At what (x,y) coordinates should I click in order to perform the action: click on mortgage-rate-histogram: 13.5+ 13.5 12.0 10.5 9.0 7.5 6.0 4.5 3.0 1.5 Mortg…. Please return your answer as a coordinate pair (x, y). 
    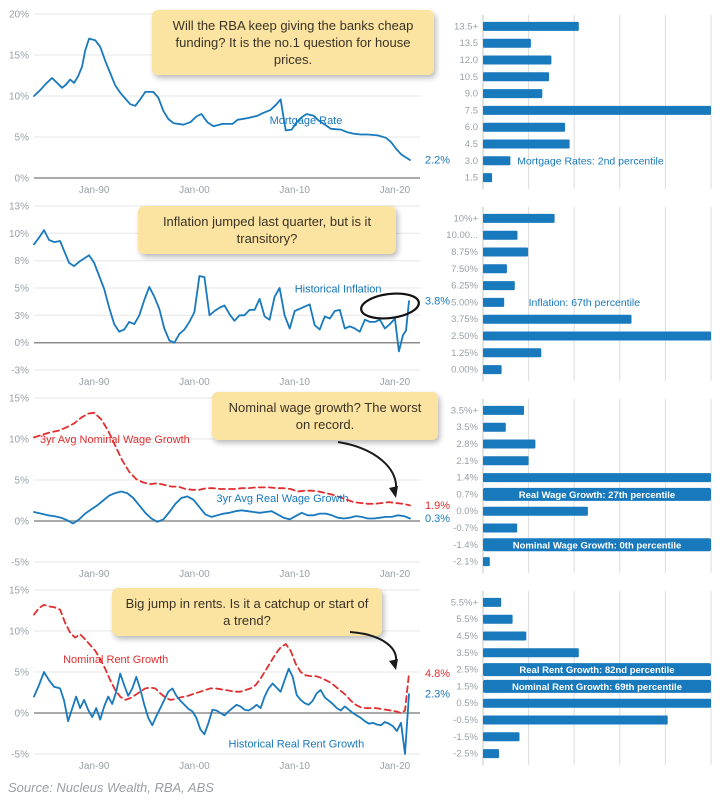
    Looking at the image, I should click on (583, 102).